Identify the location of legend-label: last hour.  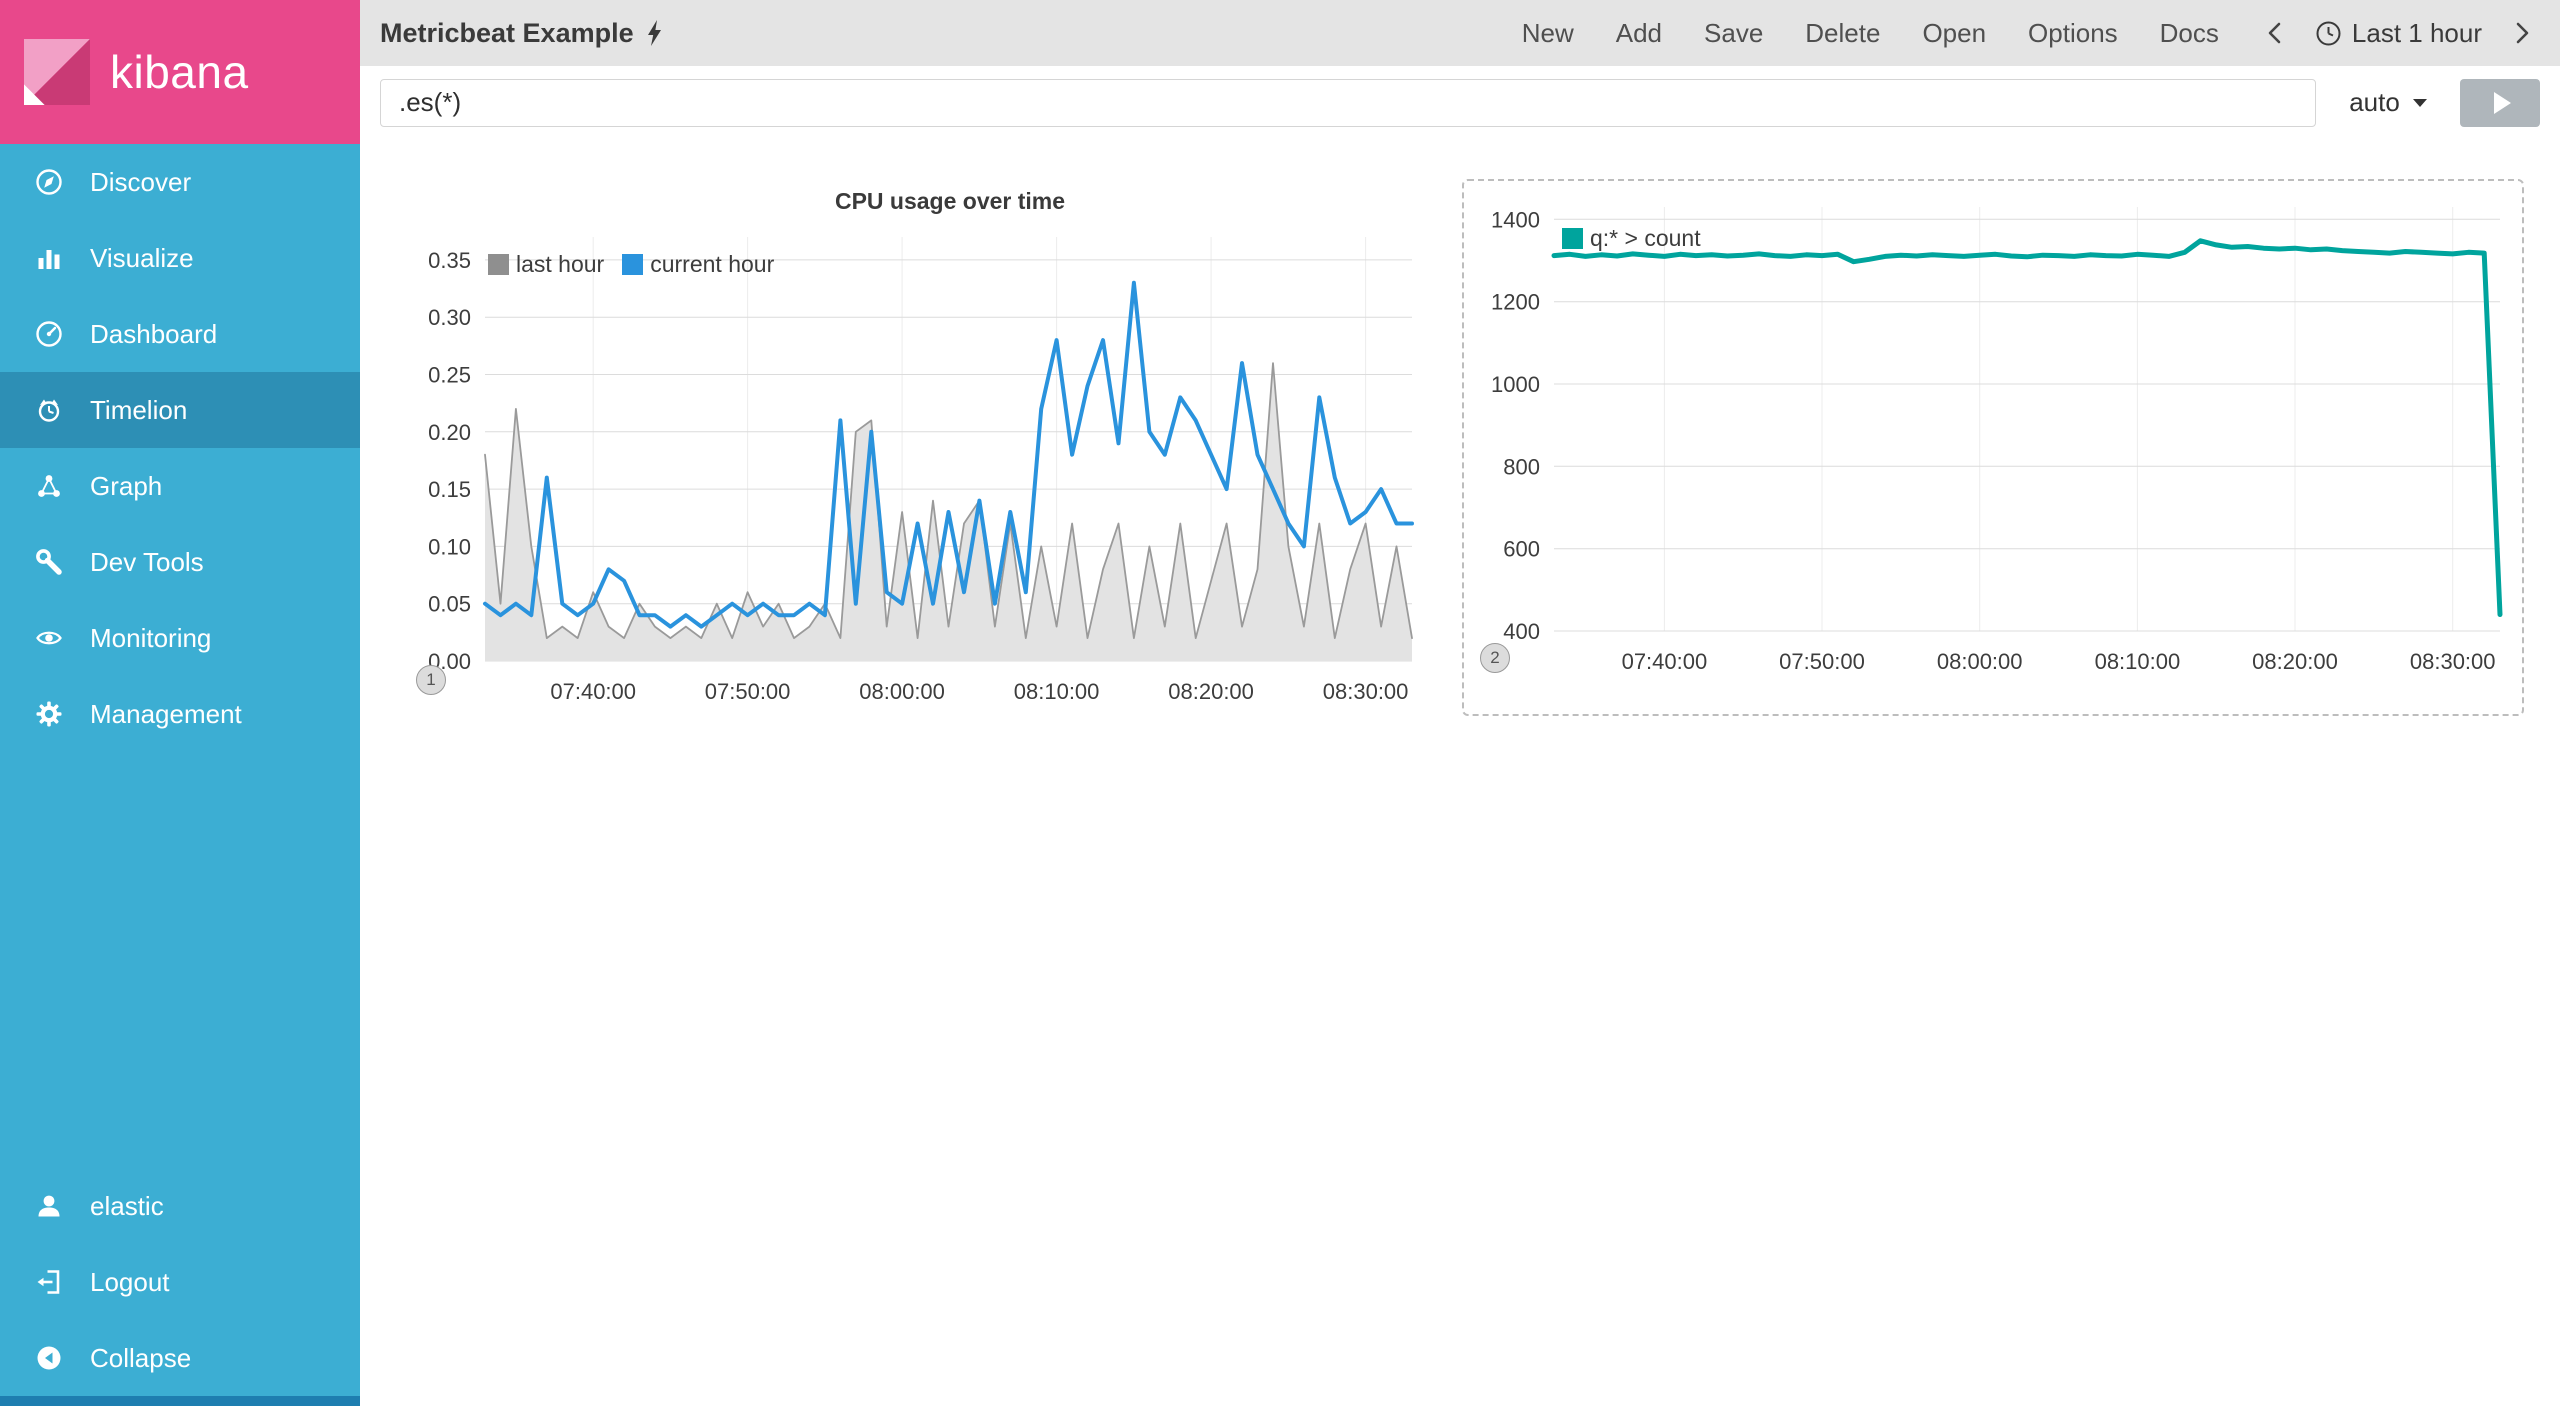
(560, 264).